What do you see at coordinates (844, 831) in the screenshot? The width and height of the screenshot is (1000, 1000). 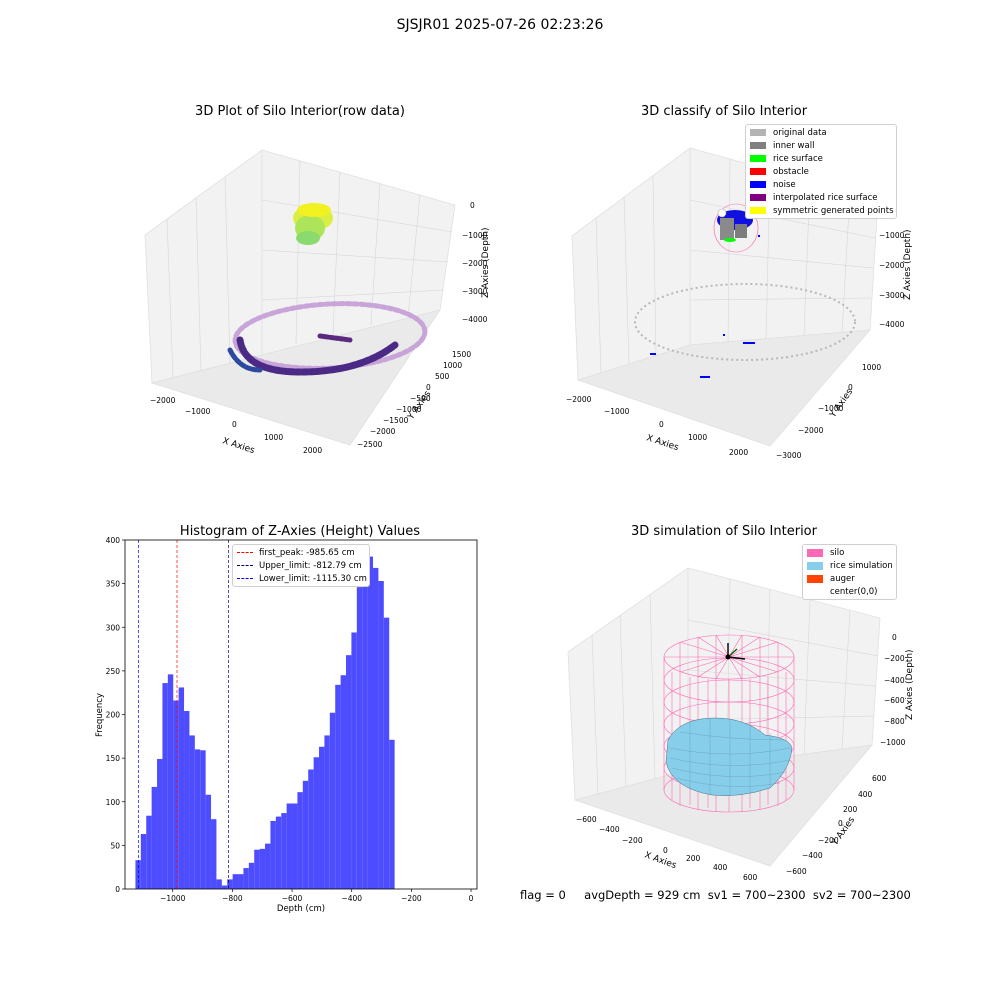 I see `simulation-y-label: Y Axies` at bounding box center [844, 831].